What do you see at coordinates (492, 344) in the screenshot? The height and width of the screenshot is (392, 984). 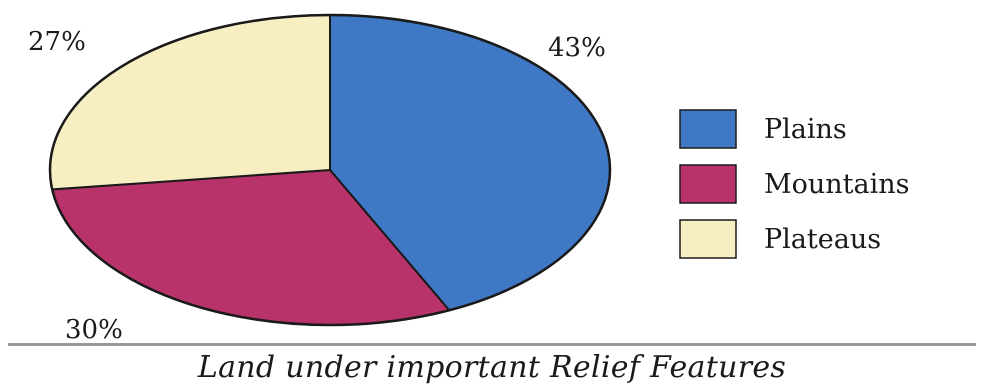 I see `divider` at bounding box center [492, 344].